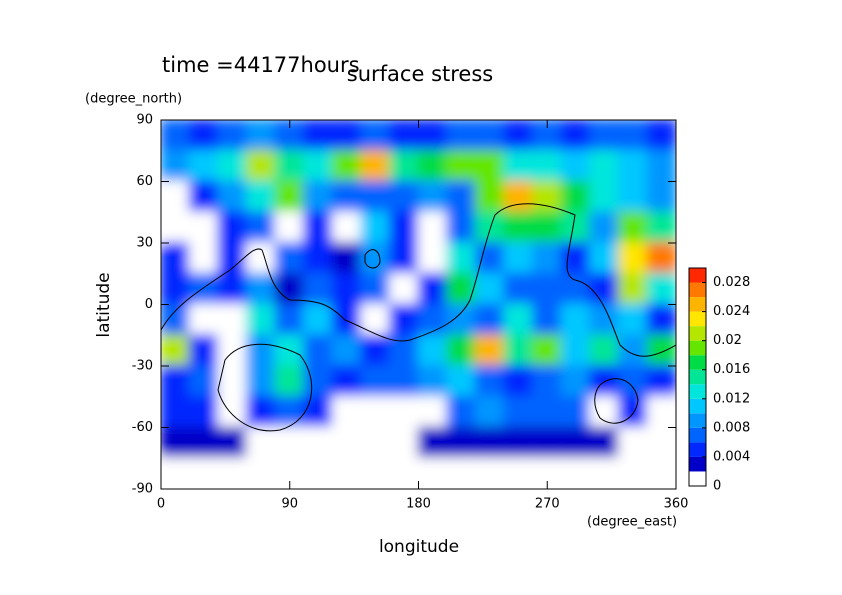  I want to click on colorbar-tick-label: 0.016, so click(731, 369).